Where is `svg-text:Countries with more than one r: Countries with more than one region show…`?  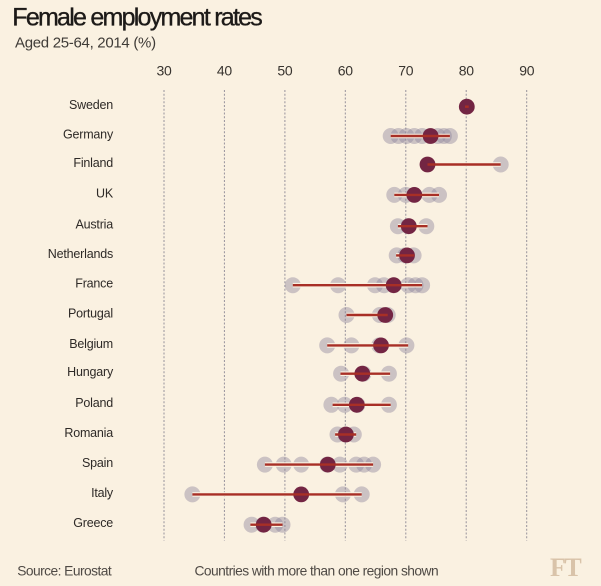
svg-text:Countries with more than one r: Countries with more than one region show… is located at coordinates (317, 571).